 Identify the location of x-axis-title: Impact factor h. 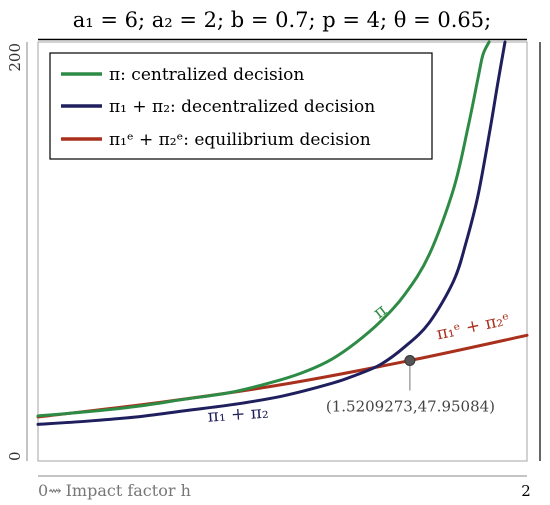
(128, 490).